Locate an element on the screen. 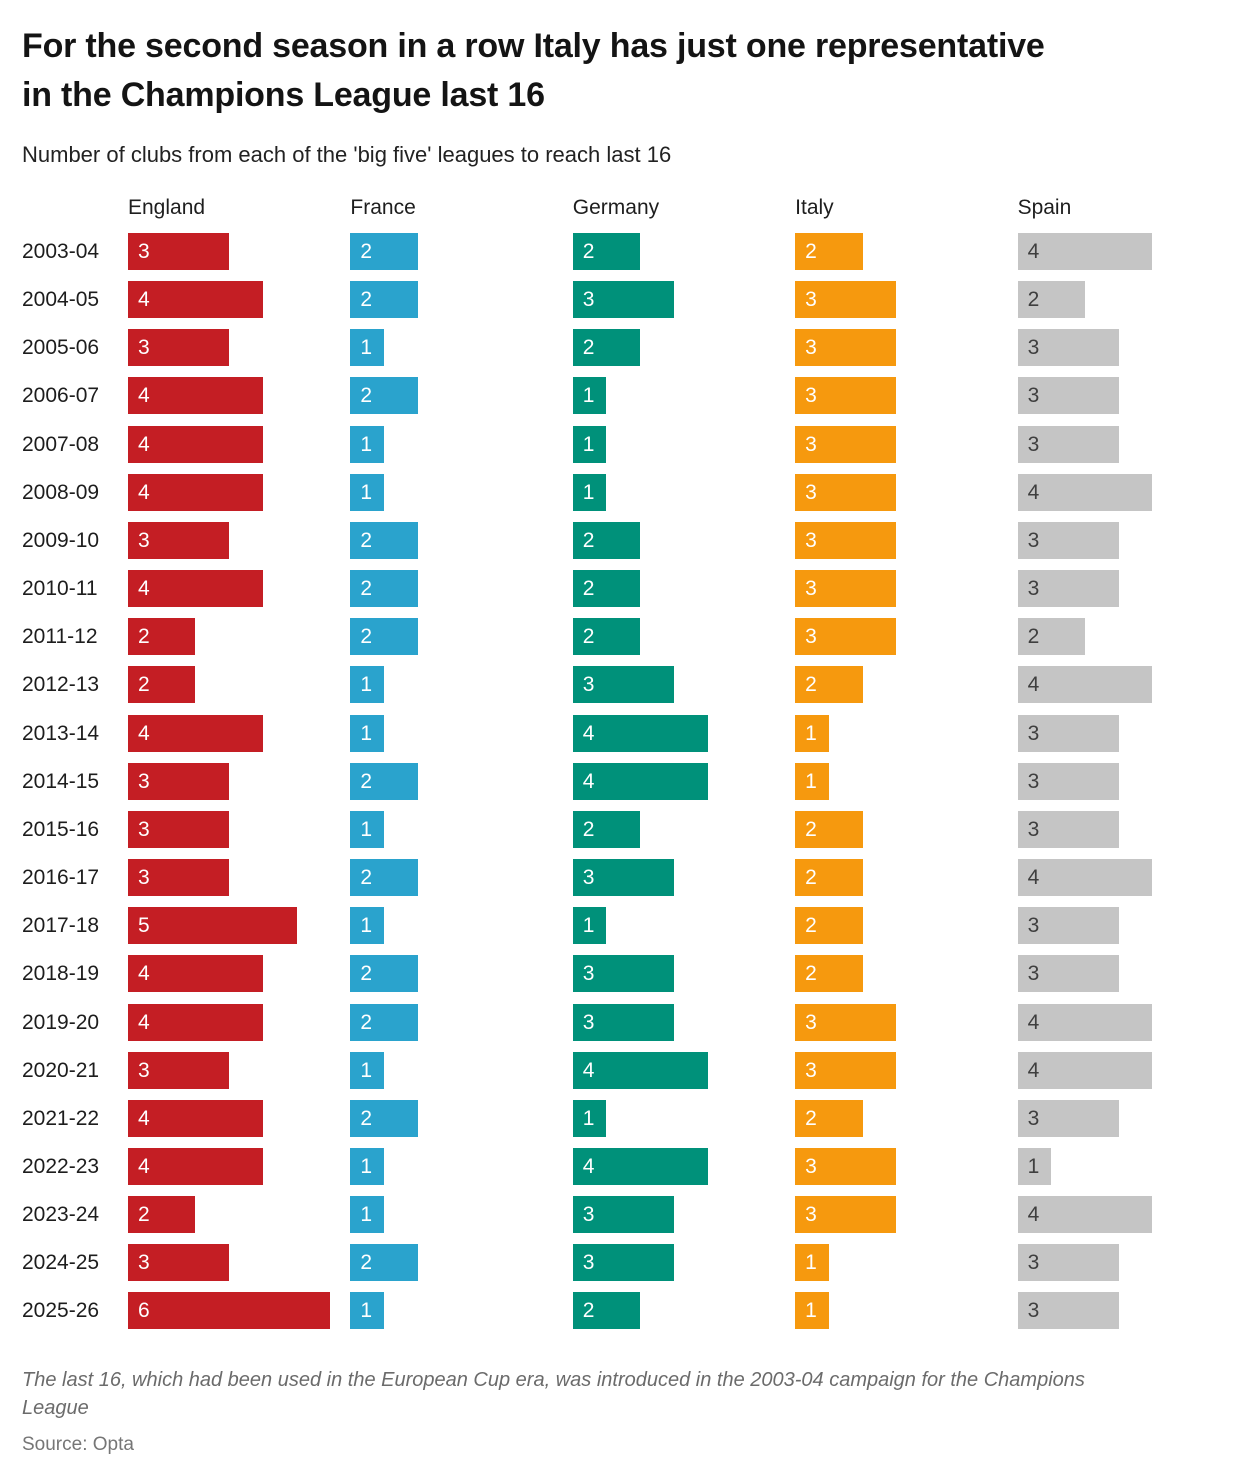 The width and height of the screenshot is (1240, 1480). chart-row-2017-18: 2017-18 5 1 1 2 3 is located at coordinates (631, 926).